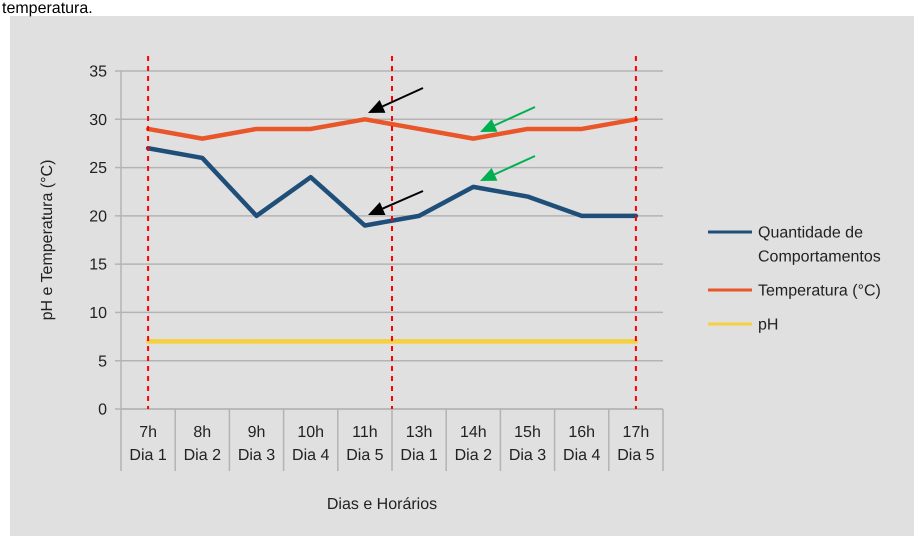 This screenshot has height=536, width=914. Describe the element at coordinates (365, 444) in the screenshot. I see `x-tick-label: 11h Dia 5` at that location.